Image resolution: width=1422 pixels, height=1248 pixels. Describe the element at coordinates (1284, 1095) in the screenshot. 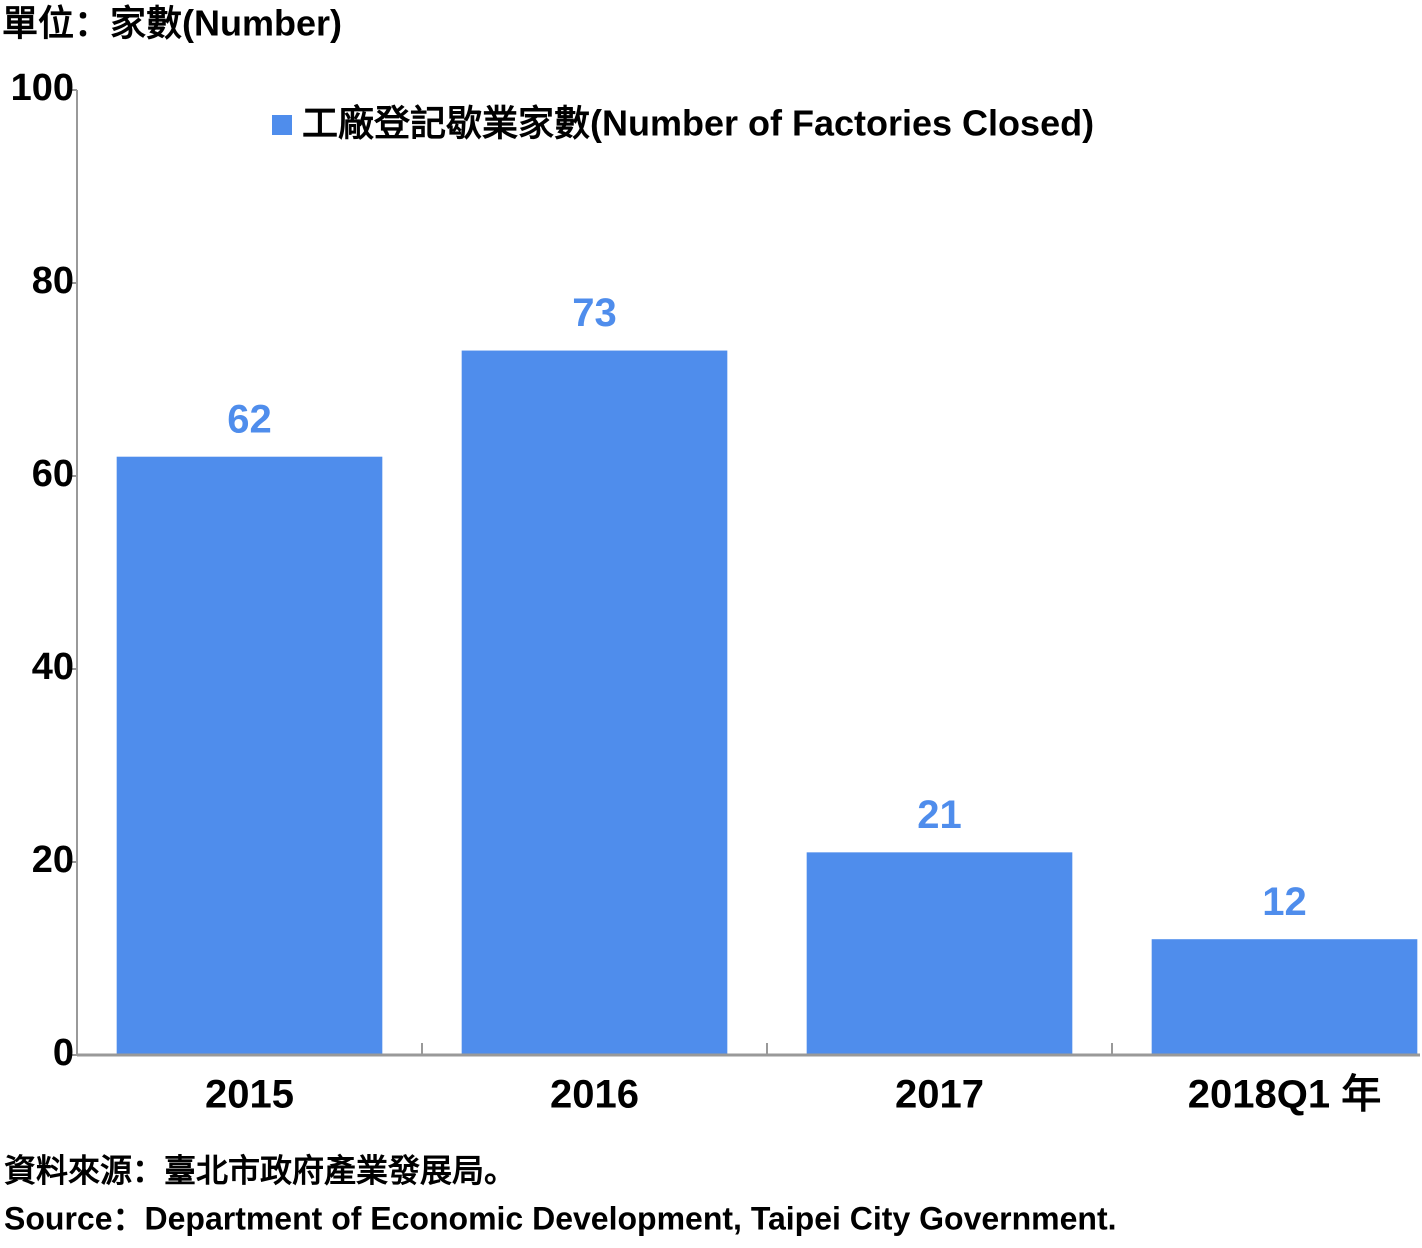

I see `x-tick-label: 2018Q1 年` at that location.